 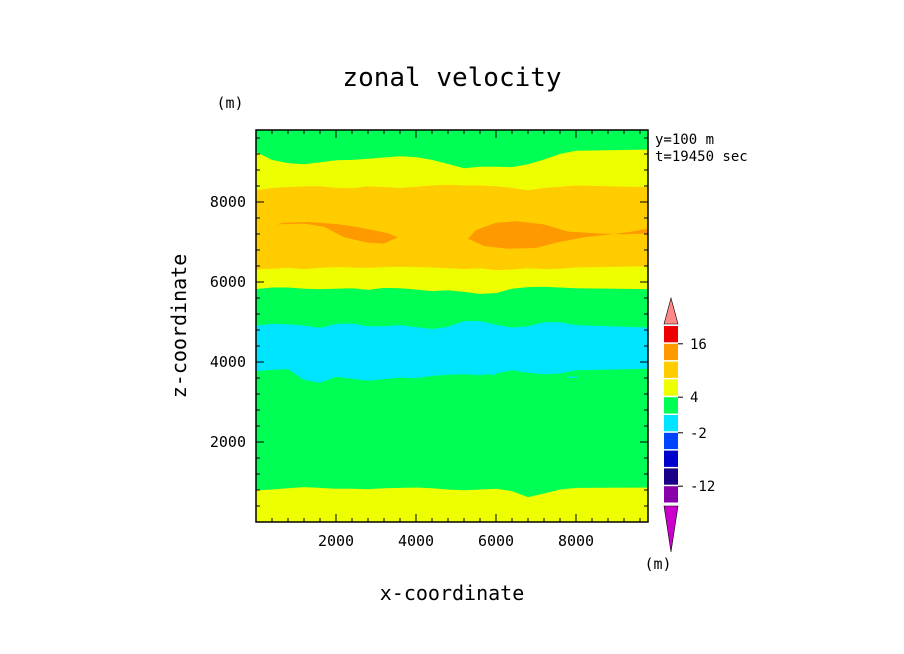 I want to click on annotation-position: y=100 m, so click(x=684, y=140).